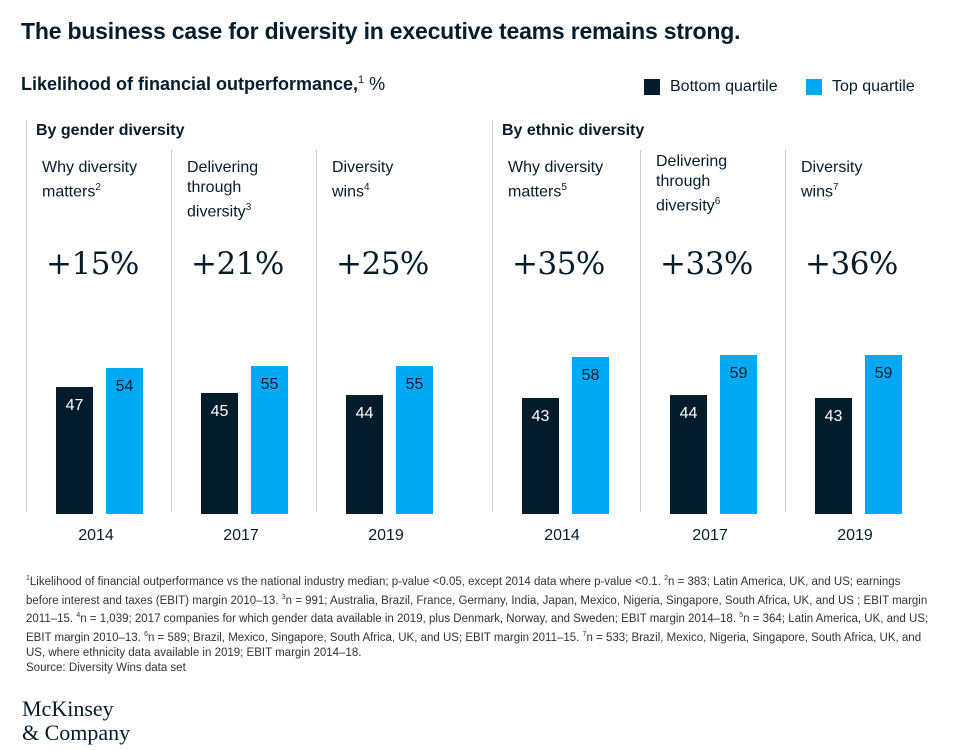 This screenshot has height=750, width=958. I want to click on legend-label-top-quartile: Top quartile, so click(873, 86).